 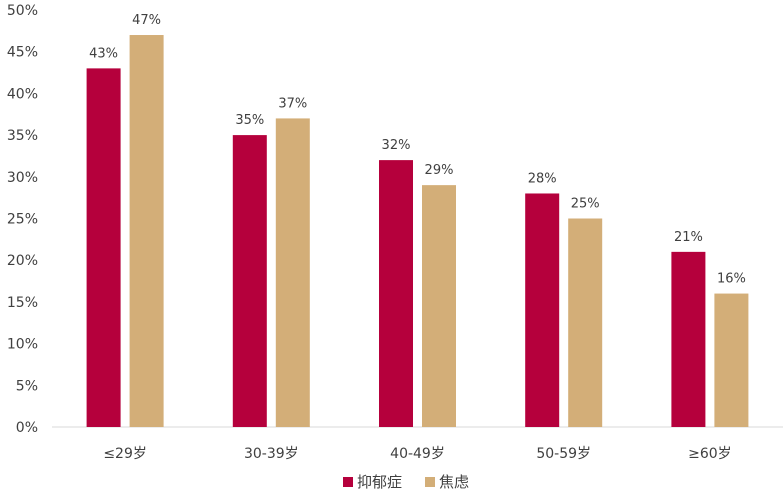 I want to click on x-category-label: 50-59岁, so click(x=563, y=454).